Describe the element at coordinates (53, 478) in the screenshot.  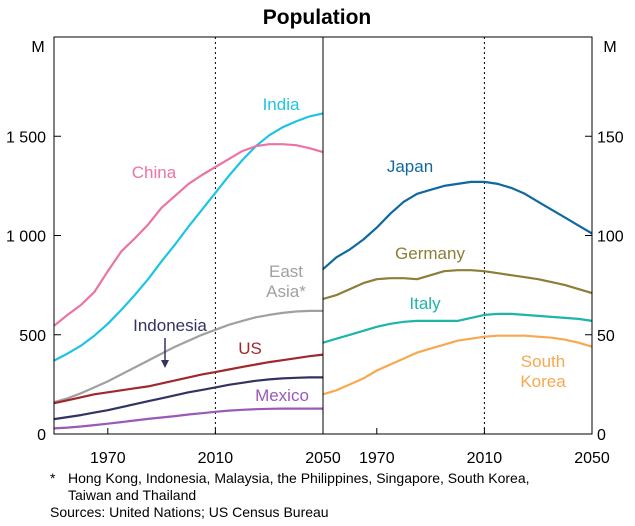
I see `footnote-marker: *` at that location.